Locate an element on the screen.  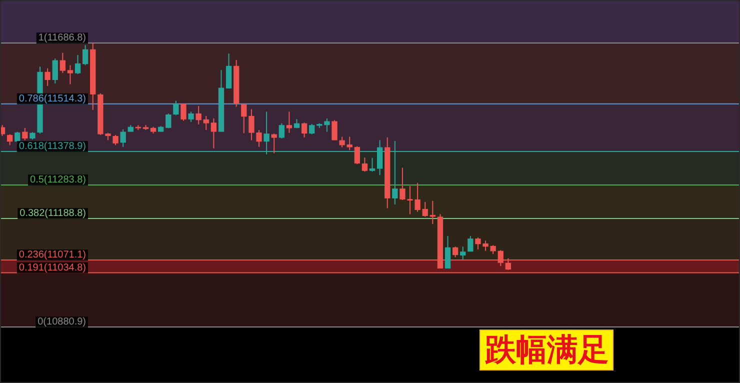
ref-line-label: 0.618(11378.9) is located at coordinates (52, 146).